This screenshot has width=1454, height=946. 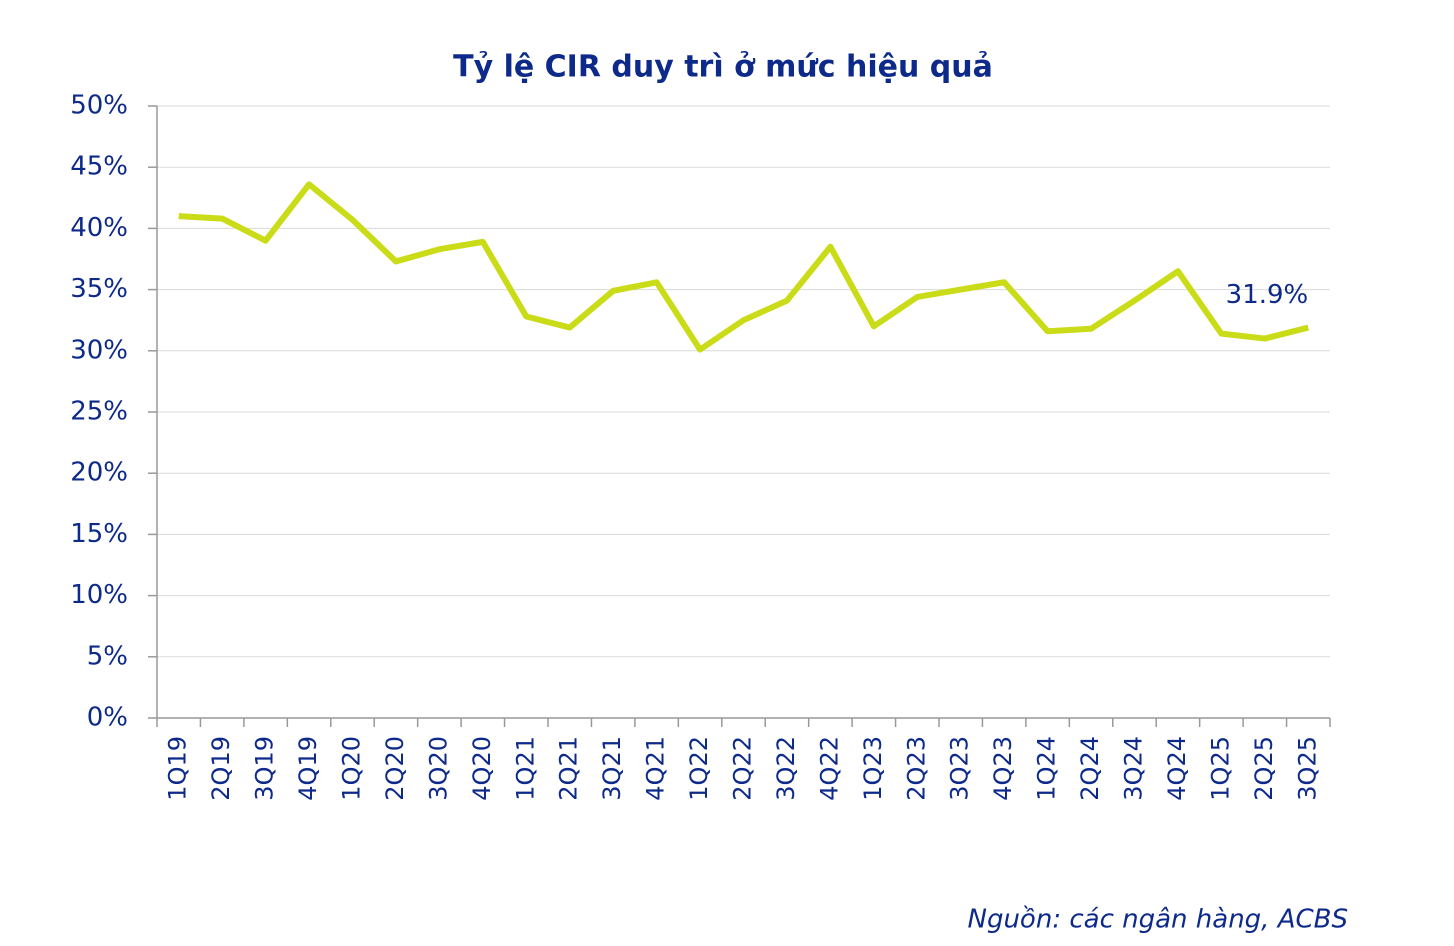 What do you see at coordinates (99, 289) in the screenshot?
I see `y-tick-label: 35%` at bounding box center [99, 289].